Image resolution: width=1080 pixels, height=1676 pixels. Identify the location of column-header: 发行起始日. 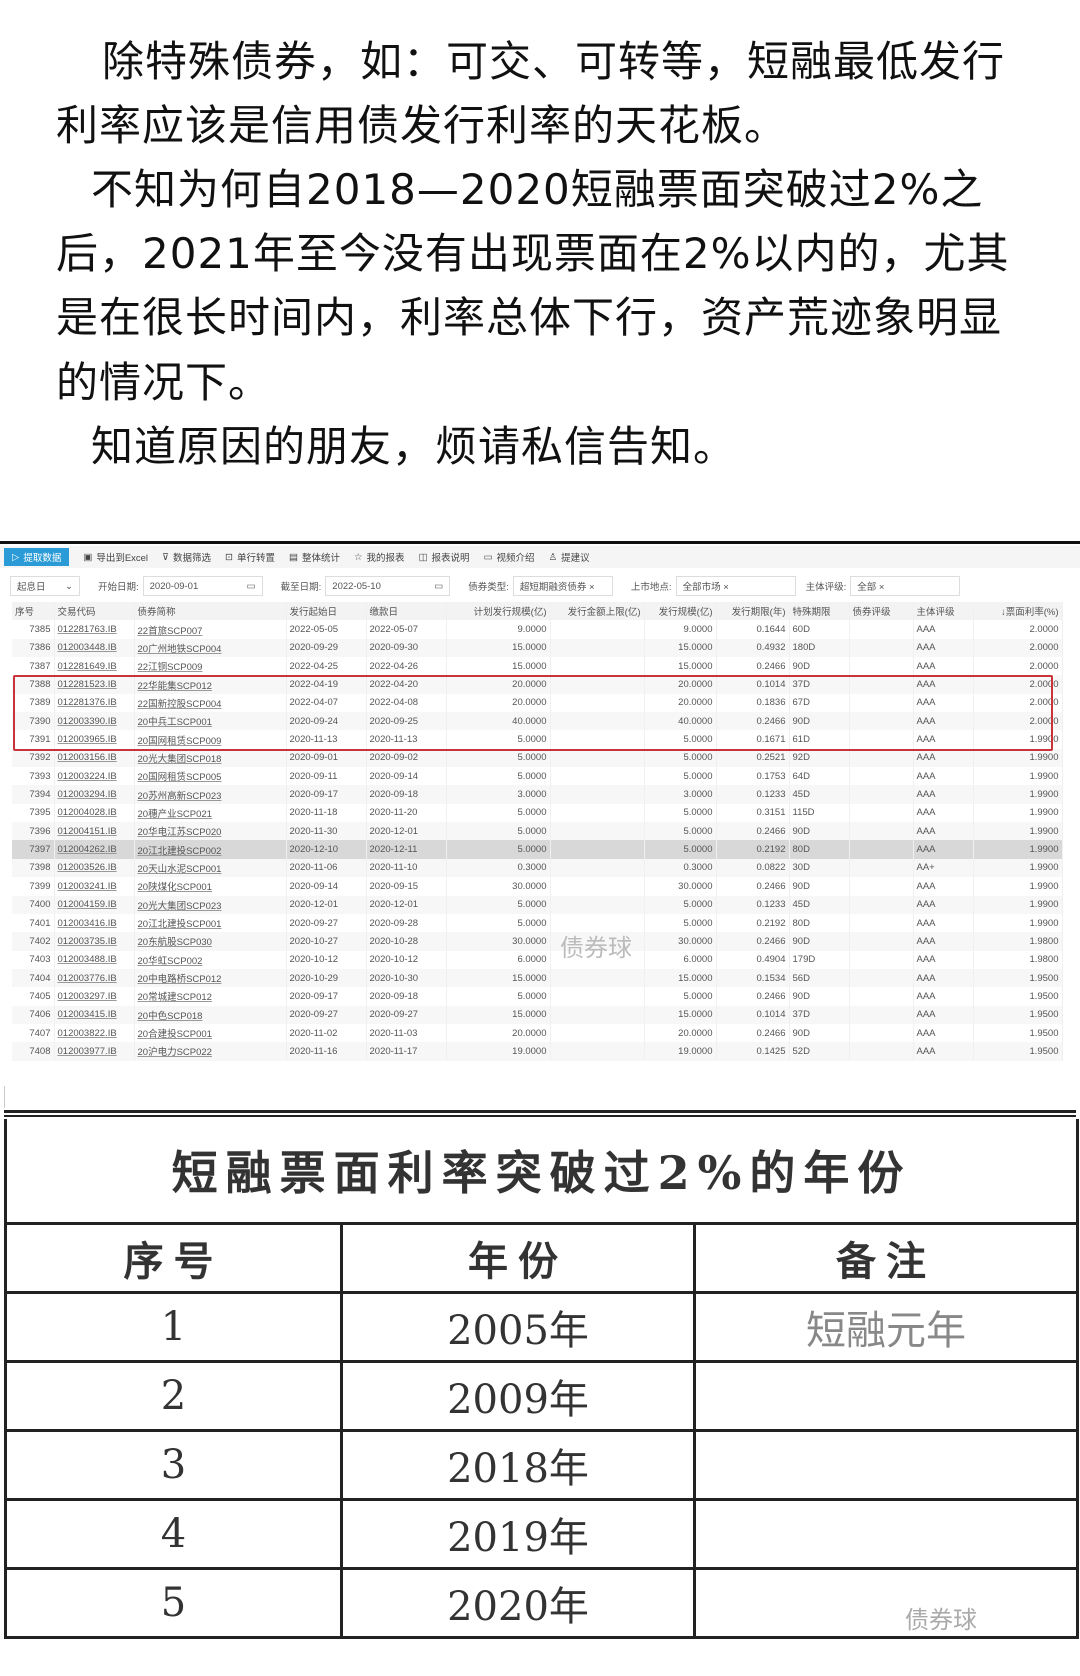
(326, 611).